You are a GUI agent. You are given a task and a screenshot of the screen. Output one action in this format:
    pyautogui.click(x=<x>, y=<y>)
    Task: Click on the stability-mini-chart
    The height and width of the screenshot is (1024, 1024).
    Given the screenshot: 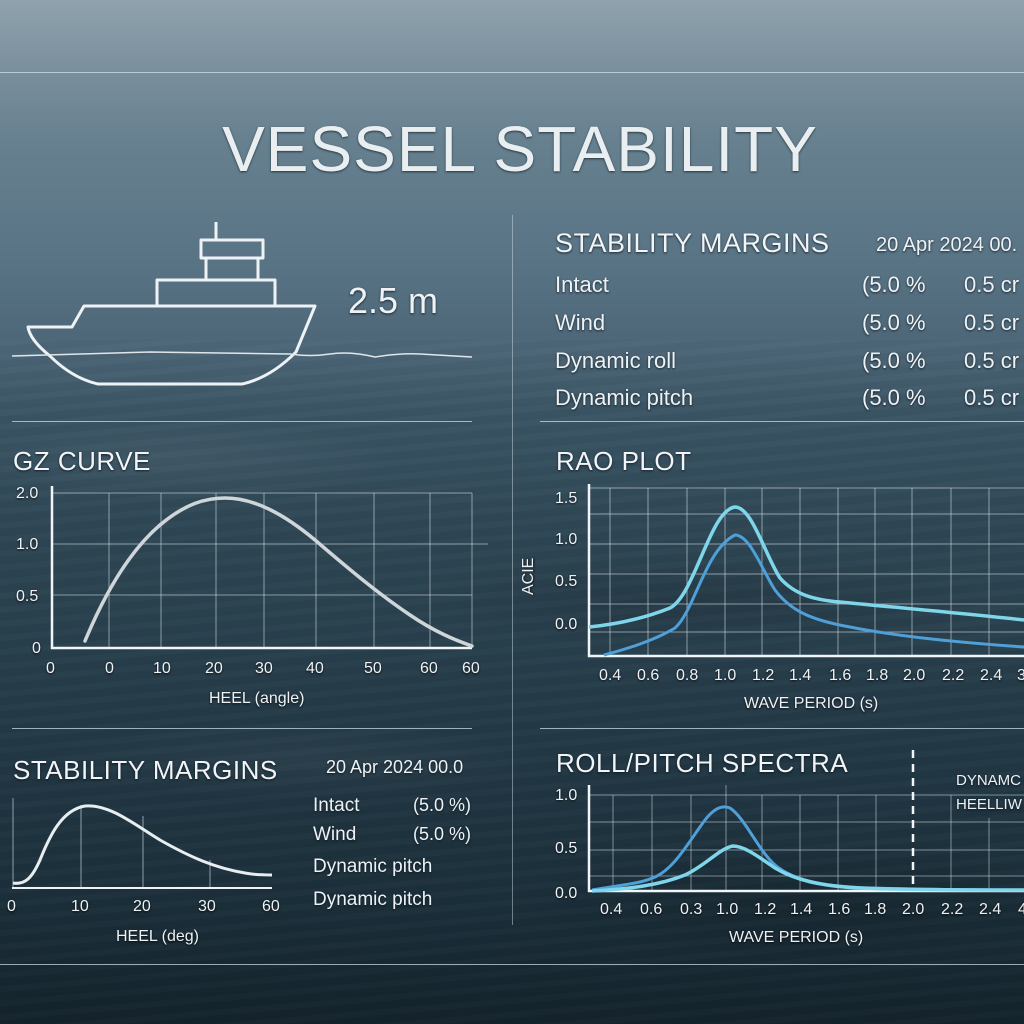 What is the action you would take?
    pyautogui.click(x=142, y=843)
    